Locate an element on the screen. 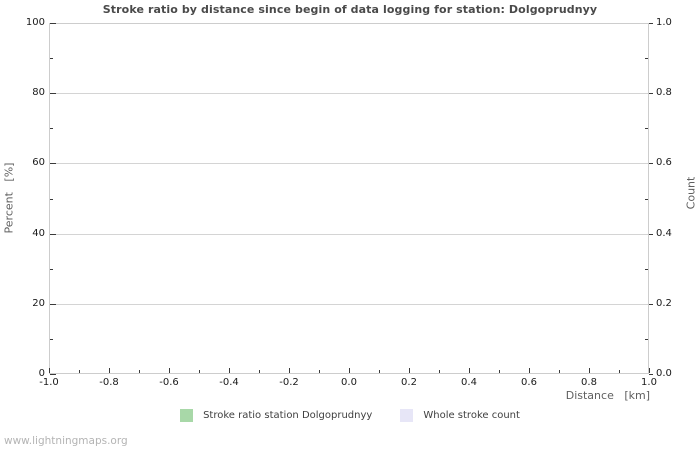 Image resolution: width=700 pixels, height=450 pixels. x-tick-label: -0.2 is located at coordinates (289, 382).